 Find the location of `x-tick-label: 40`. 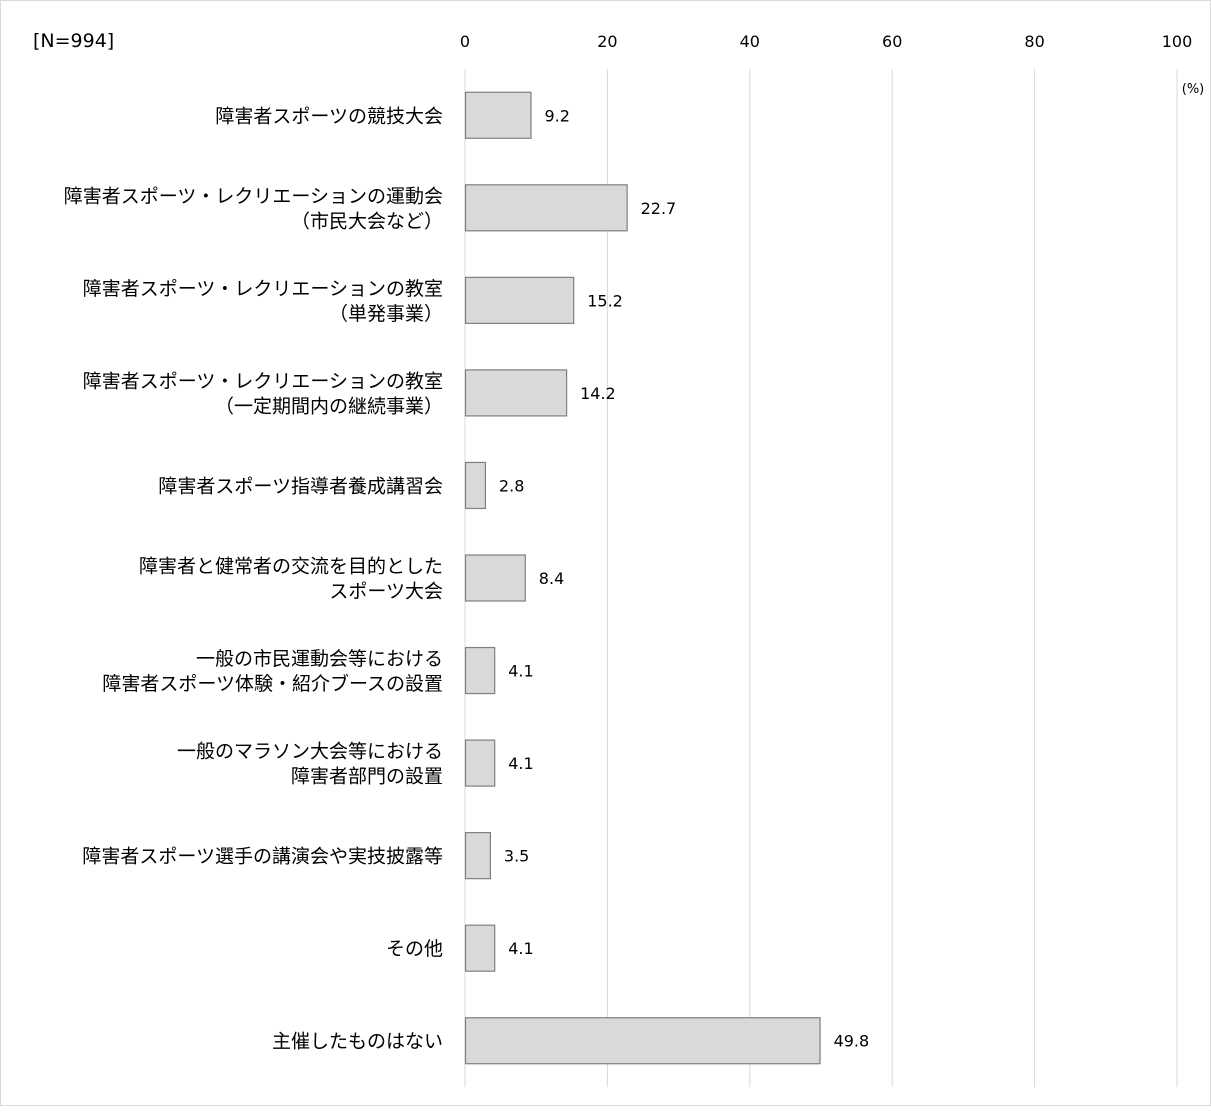

x-tick-label: 40 is located at coordinates (750, 41).